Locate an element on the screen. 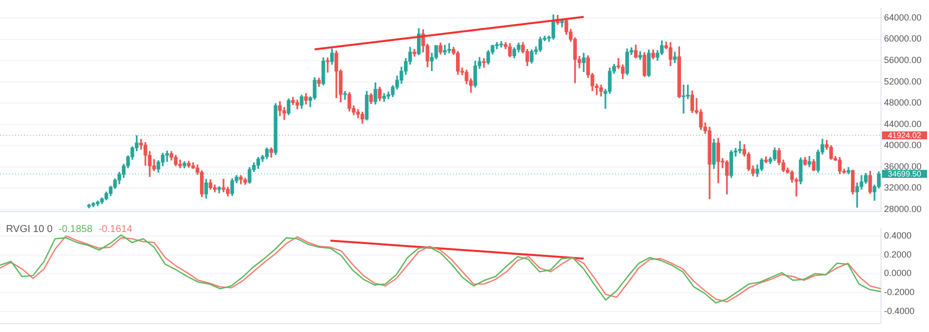  y-tick-label: -0.4000 is located at coordinates (899, 311).